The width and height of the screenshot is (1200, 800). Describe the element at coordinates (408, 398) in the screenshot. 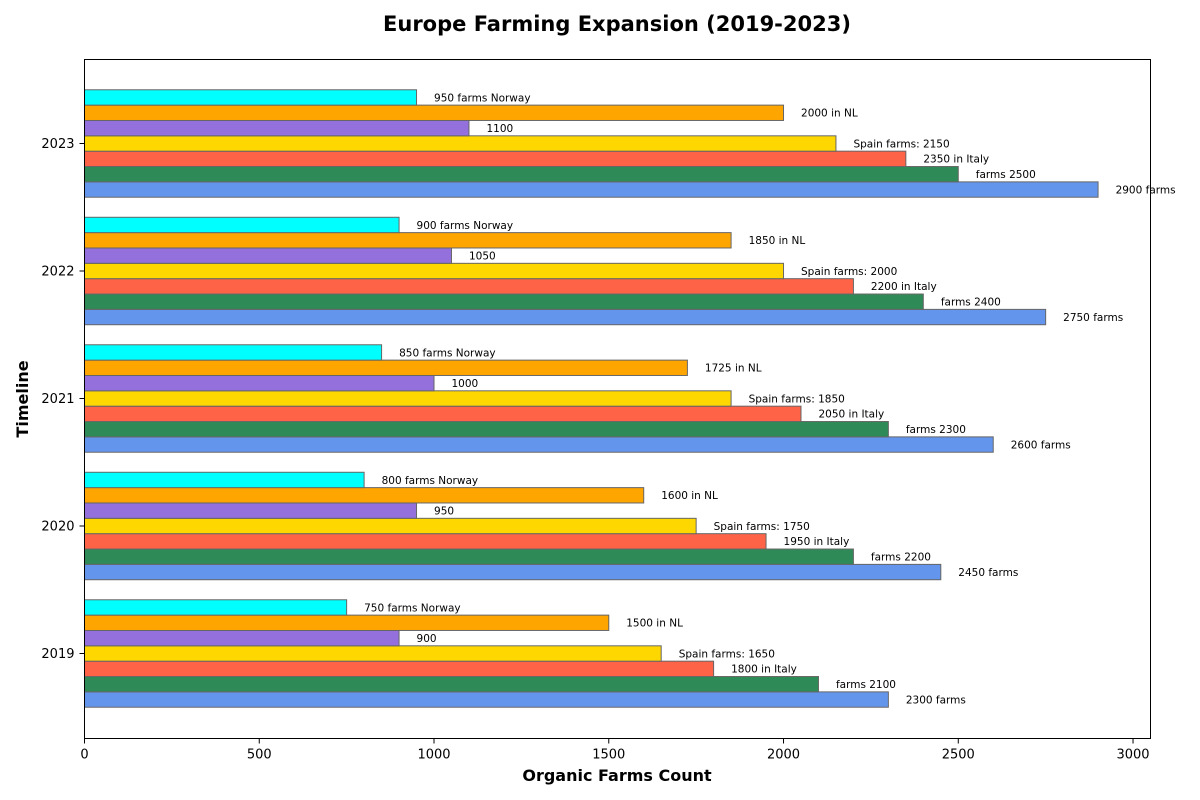

I see `bar-2021-Spain` at that location.